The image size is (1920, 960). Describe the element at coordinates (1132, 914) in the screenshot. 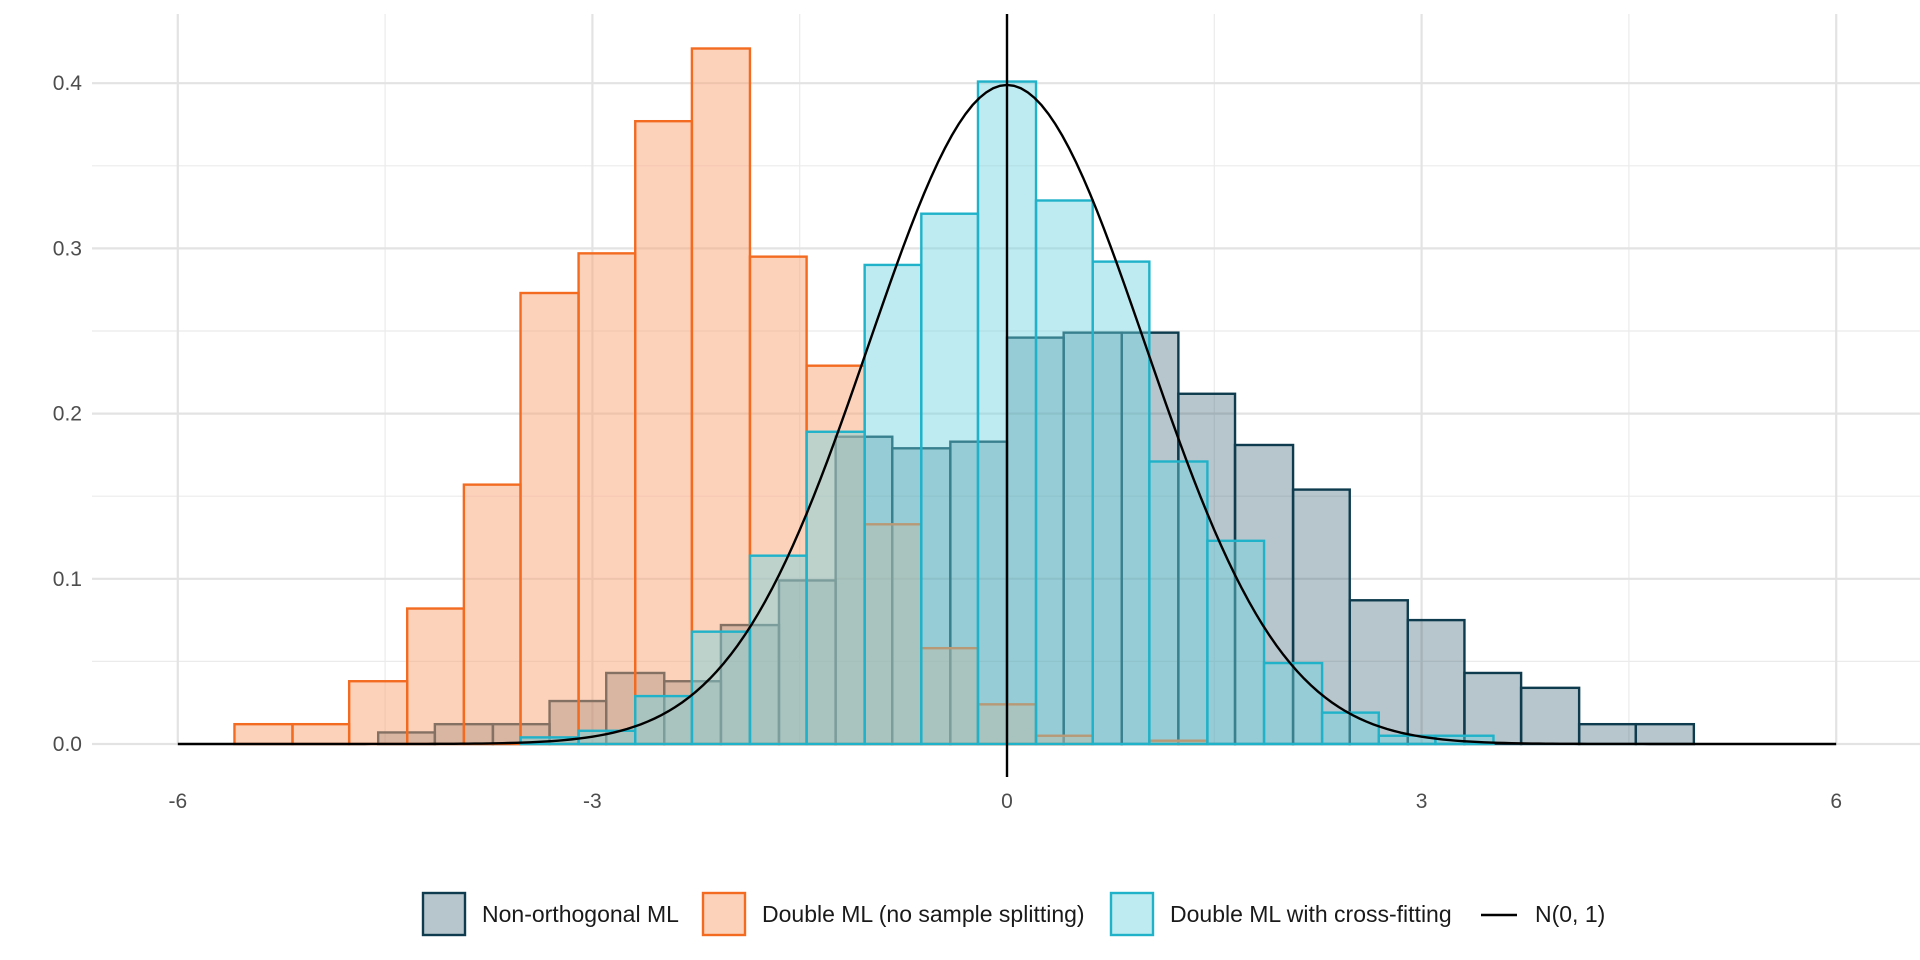

I see `legend-swatch-double-ml-cross-fitting` at that location.